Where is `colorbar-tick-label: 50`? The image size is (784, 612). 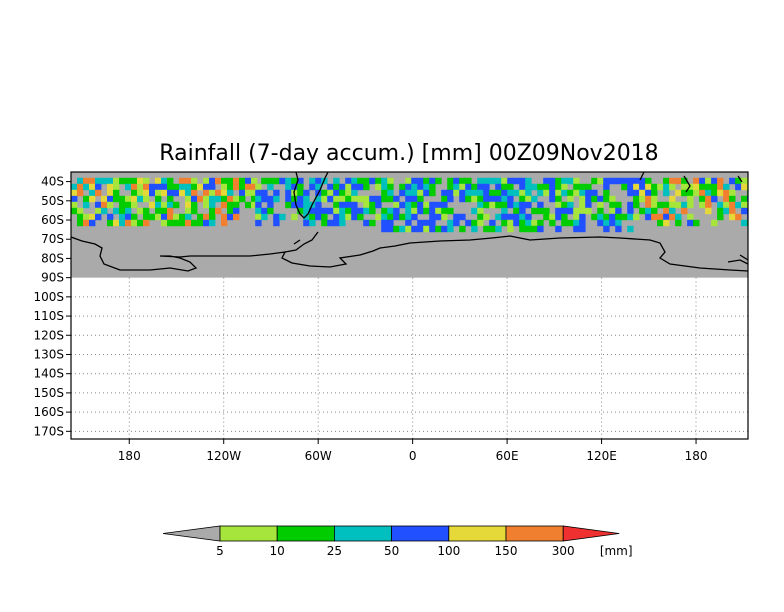 colorbar-tick-label: 50 is located at coordinates (391, 551).